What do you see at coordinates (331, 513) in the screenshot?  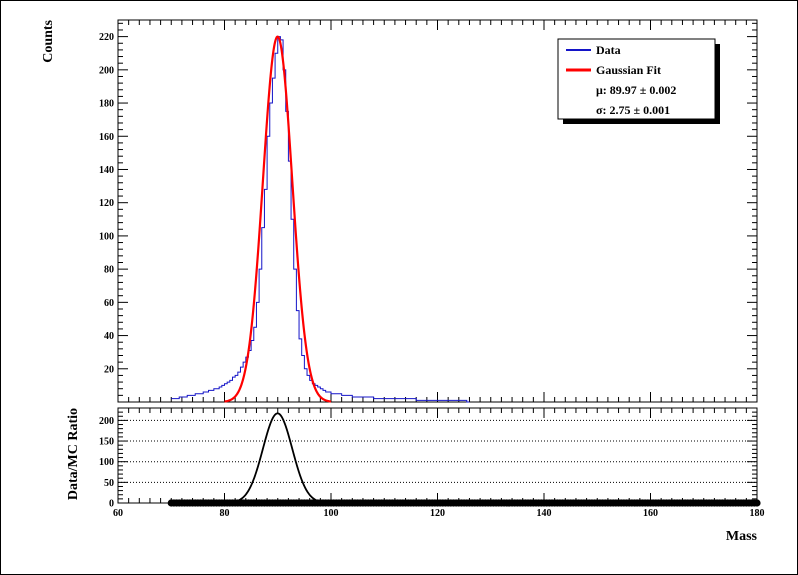 I see `x-tick-label: 100` at bounding box center [331, 513].